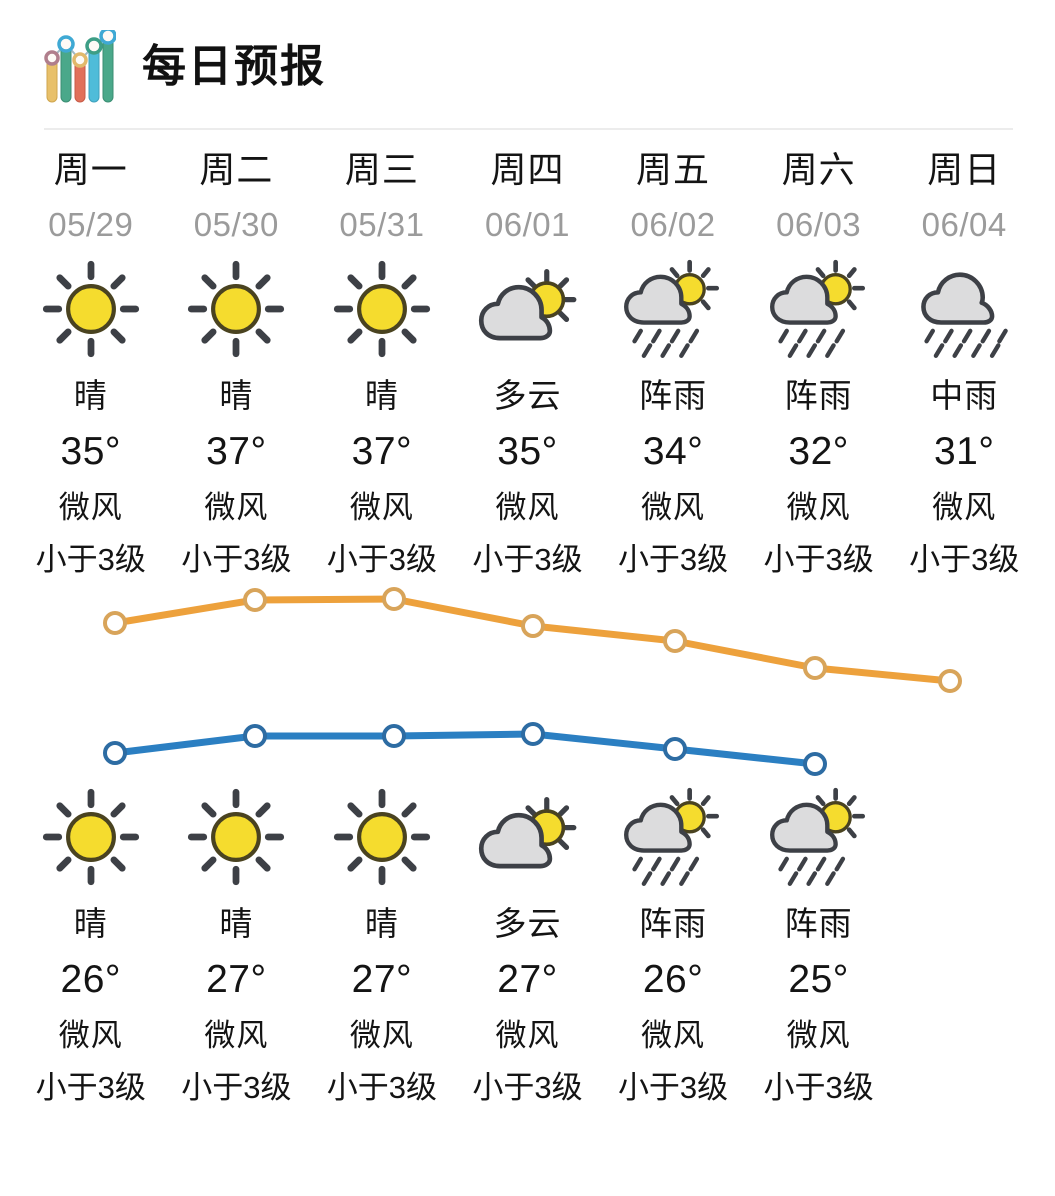 The width and height of the screenshot is (1055, 1196). Describe the element at coordinates (527, 56) in the screenshot. I see `header: 每日预报` at that location.